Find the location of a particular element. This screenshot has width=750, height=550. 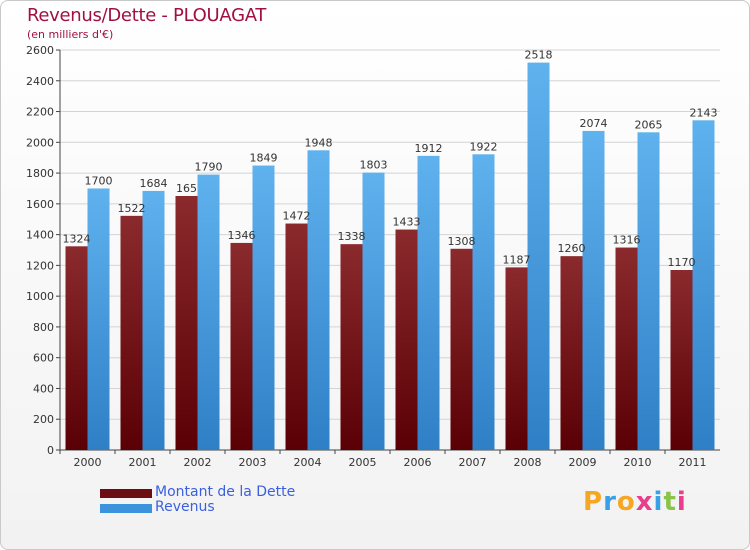

data-label-revenus: 1849 is located at coordinates (264, 158).